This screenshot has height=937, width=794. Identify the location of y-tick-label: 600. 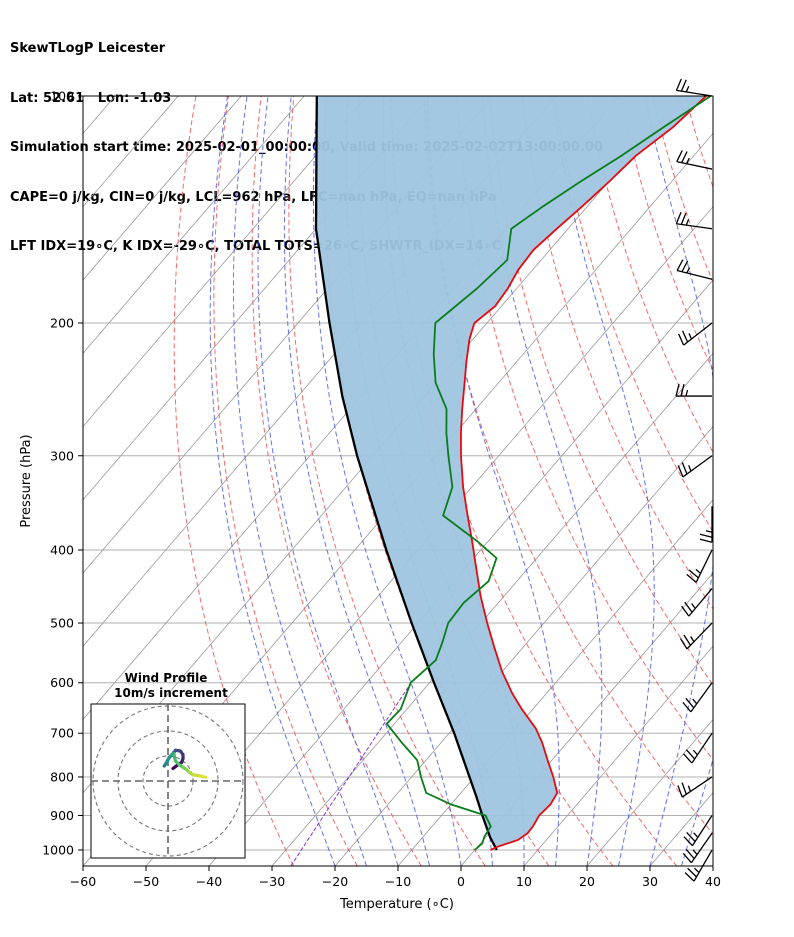
(62, 682).